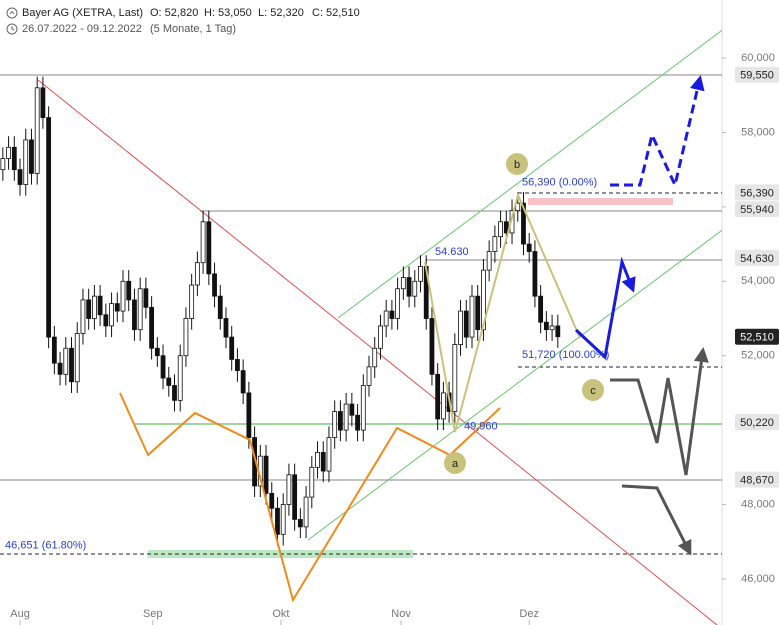 Image resolution: width=780 pixels, height=625 pixels. I want to click on date-range: 26.07.2022 - 09.12.2022, so click(82, 29).